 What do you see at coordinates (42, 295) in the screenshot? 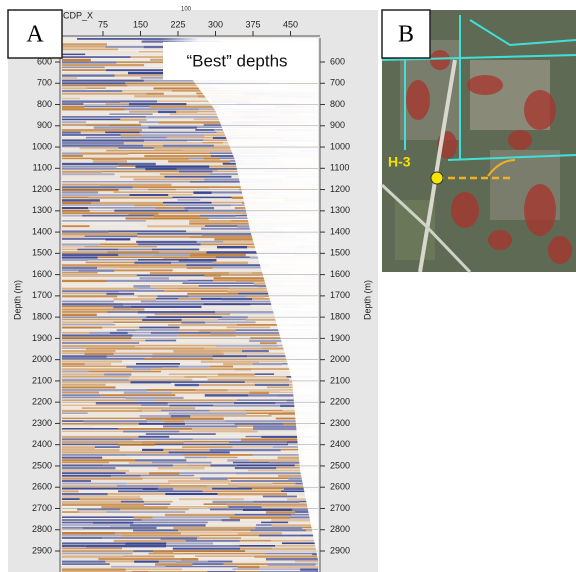
I see `y-tick-label: 1700` at bounding box center [42, 295].